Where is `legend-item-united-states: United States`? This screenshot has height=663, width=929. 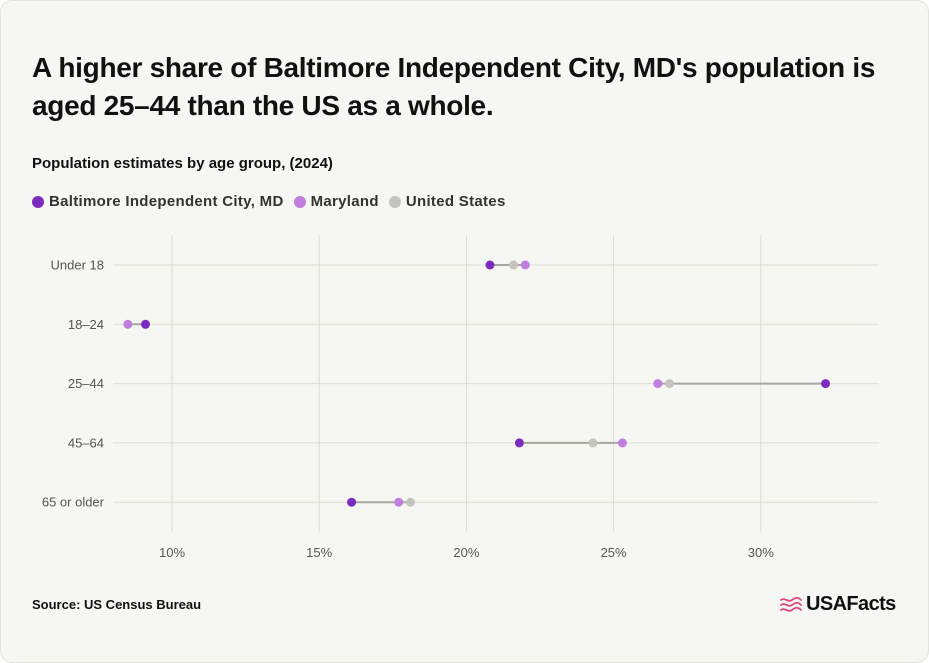
legend-item-united-states: United States is located at coordinates (447, 201).